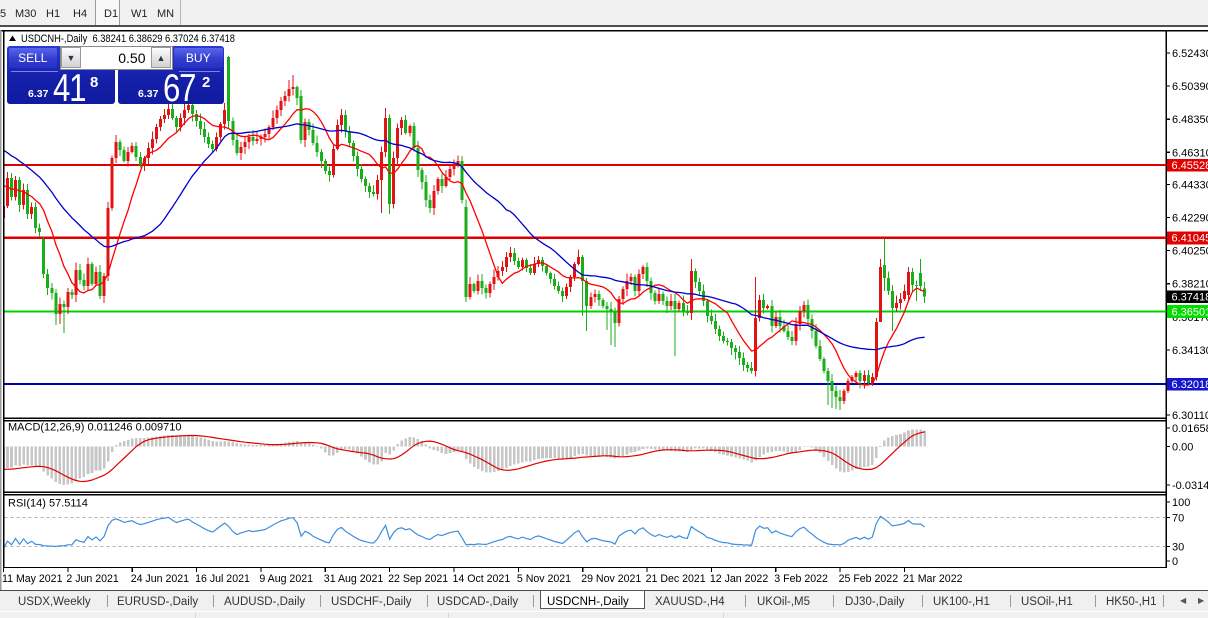 The width and height of the screenshot is (1208, 618). Describe the element at coordinates (32, 579) in the screenshot. I see `svg-text: 11 May 2021` at that location.